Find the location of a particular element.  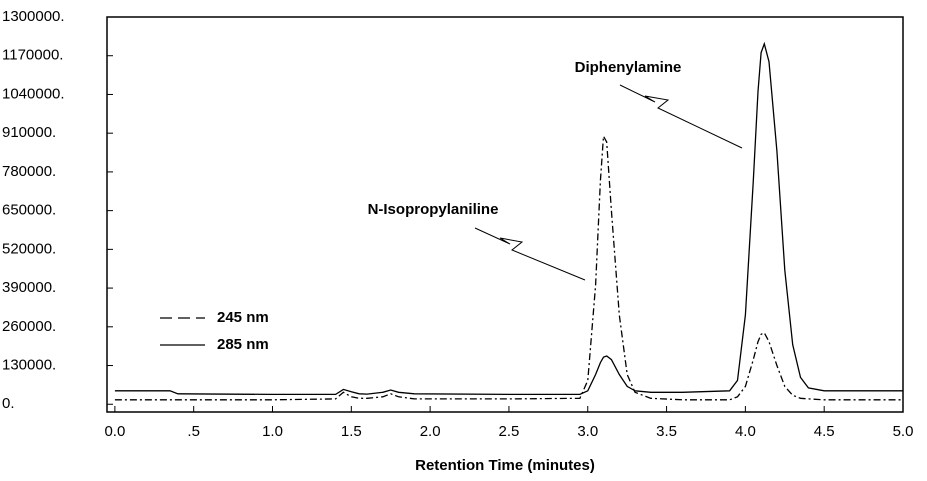

peak-annotation: Diphenylamine is located at coordinates (628, 67).